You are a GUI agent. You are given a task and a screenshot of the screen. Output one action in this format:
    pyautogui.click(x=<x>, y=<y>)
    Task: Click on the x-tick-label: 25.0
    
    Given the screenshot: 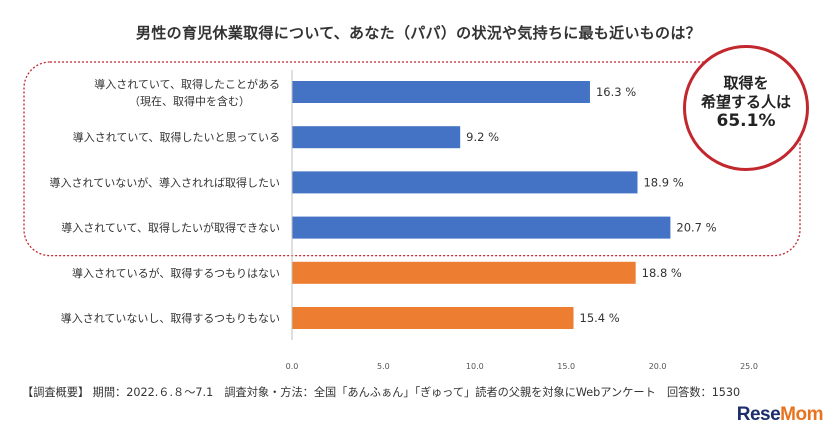 What is the action you would take?
    pyautogui.click(x=749, y=366)
    